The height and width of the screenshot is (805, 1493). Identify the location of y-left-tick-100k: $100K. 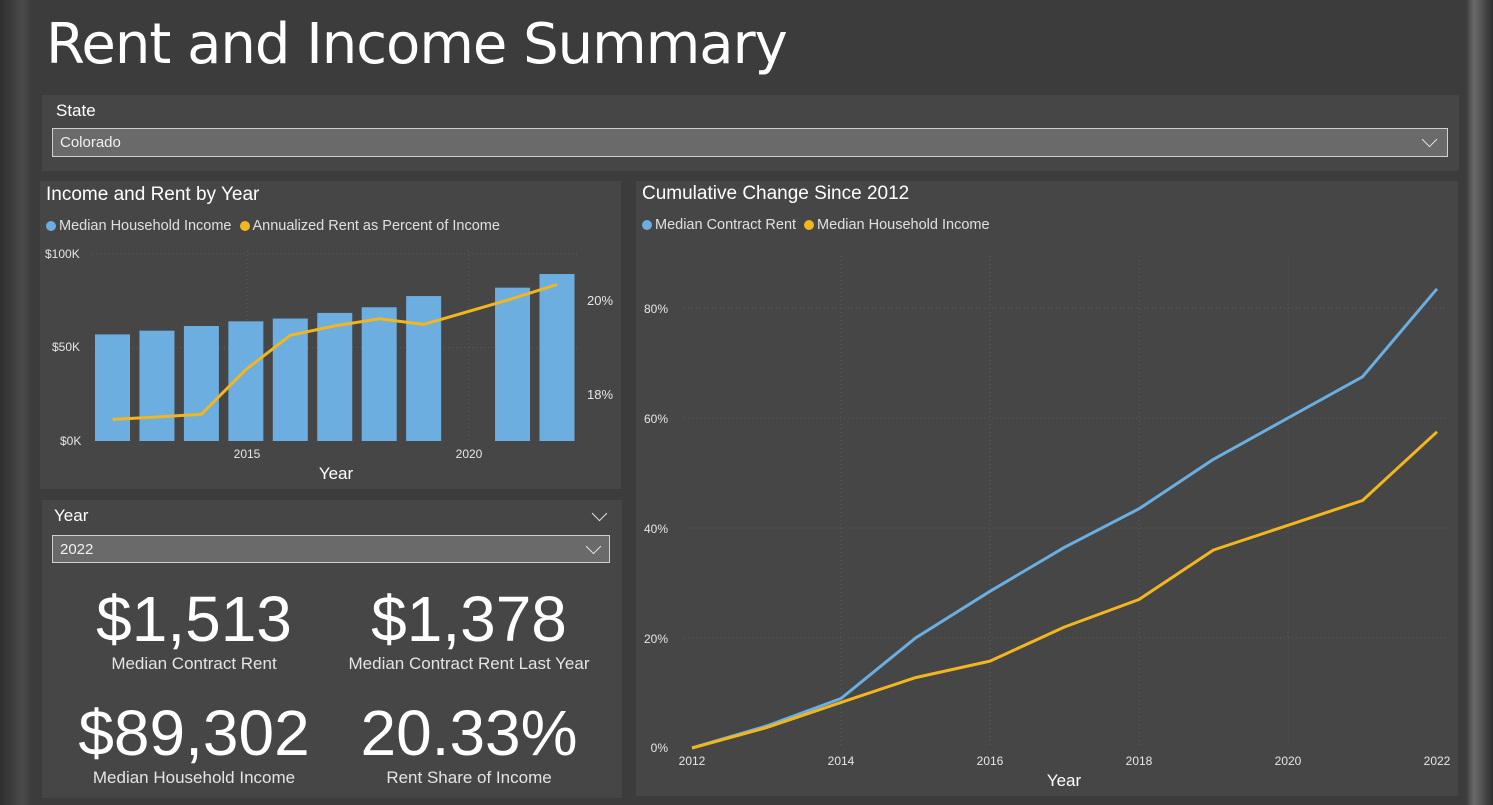
(62, 254).